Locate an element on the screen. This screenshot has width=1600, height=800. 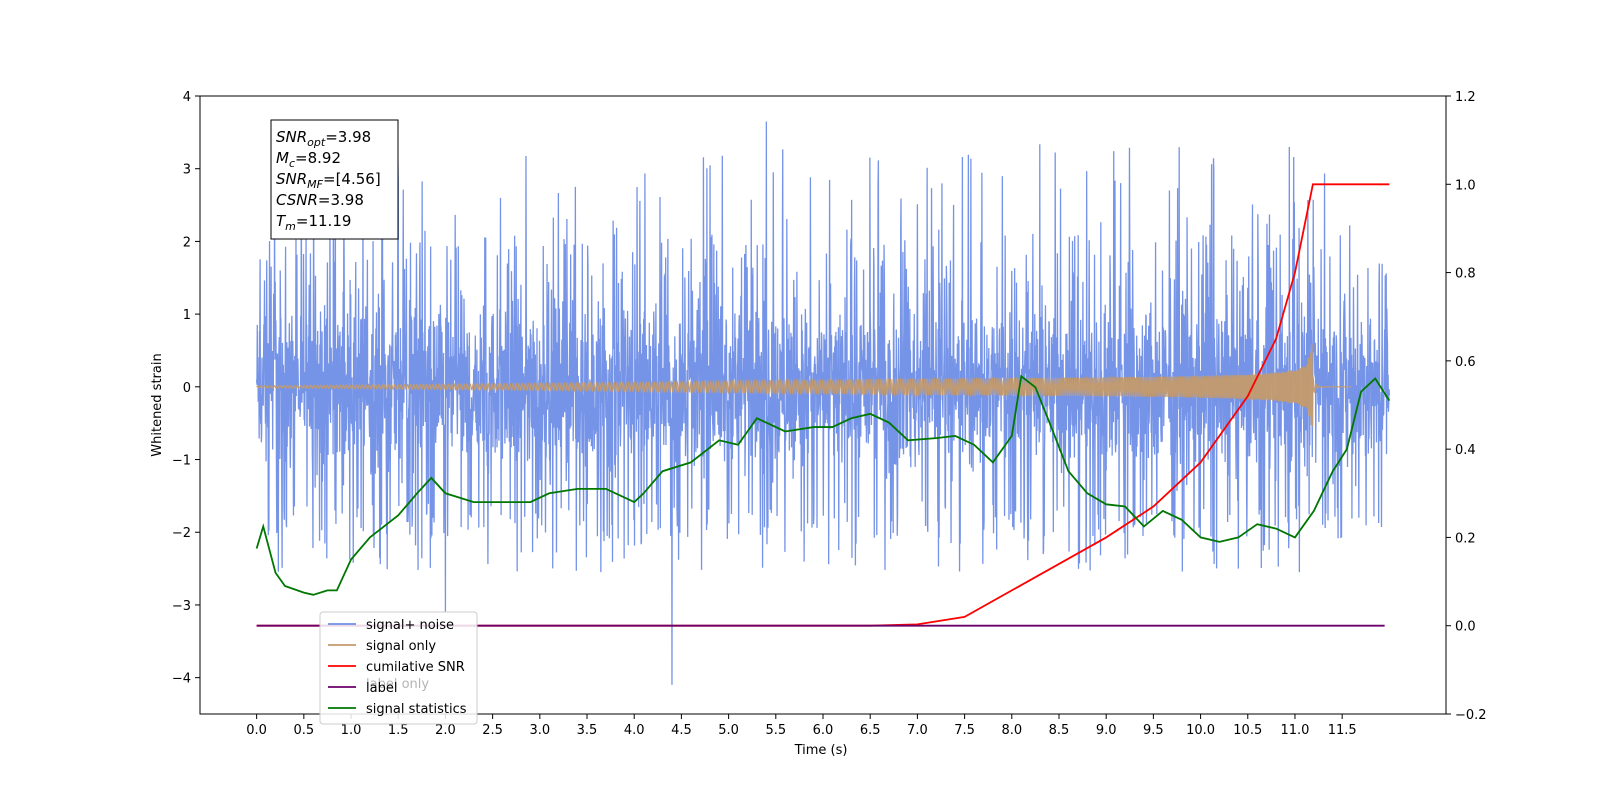
x-axis-label: Time (s) is located at coordinates (821, 750).